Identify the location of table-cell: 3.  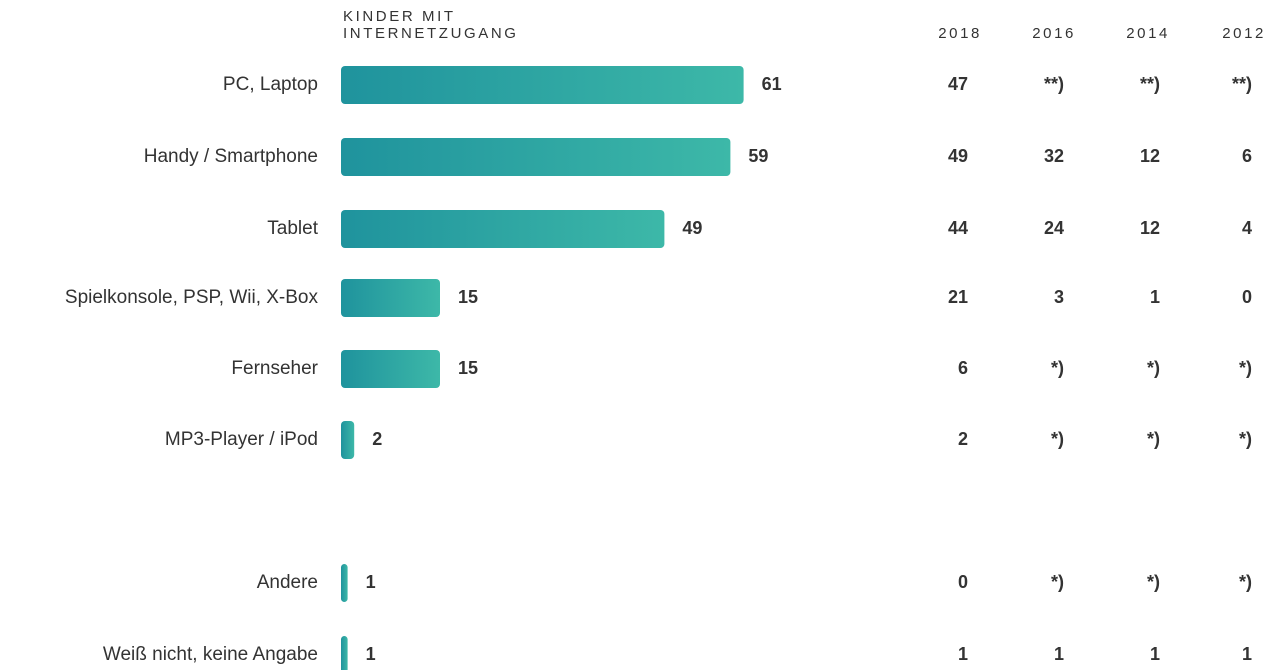
(1059, 297).